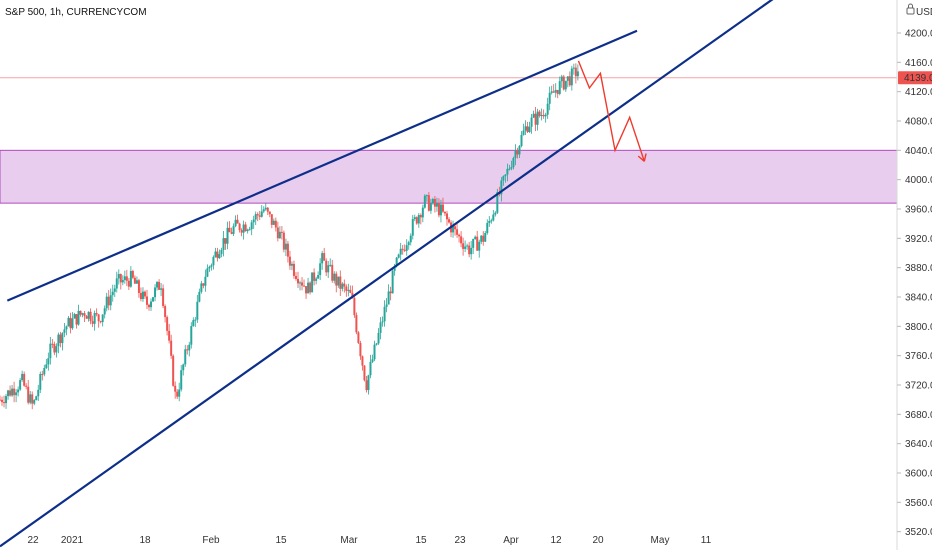 This screenshot has height=550, width=932. Describe the element at coordinates (918, 210) in the screenshot. I see `price-tick-label: 3960.0` at that location.